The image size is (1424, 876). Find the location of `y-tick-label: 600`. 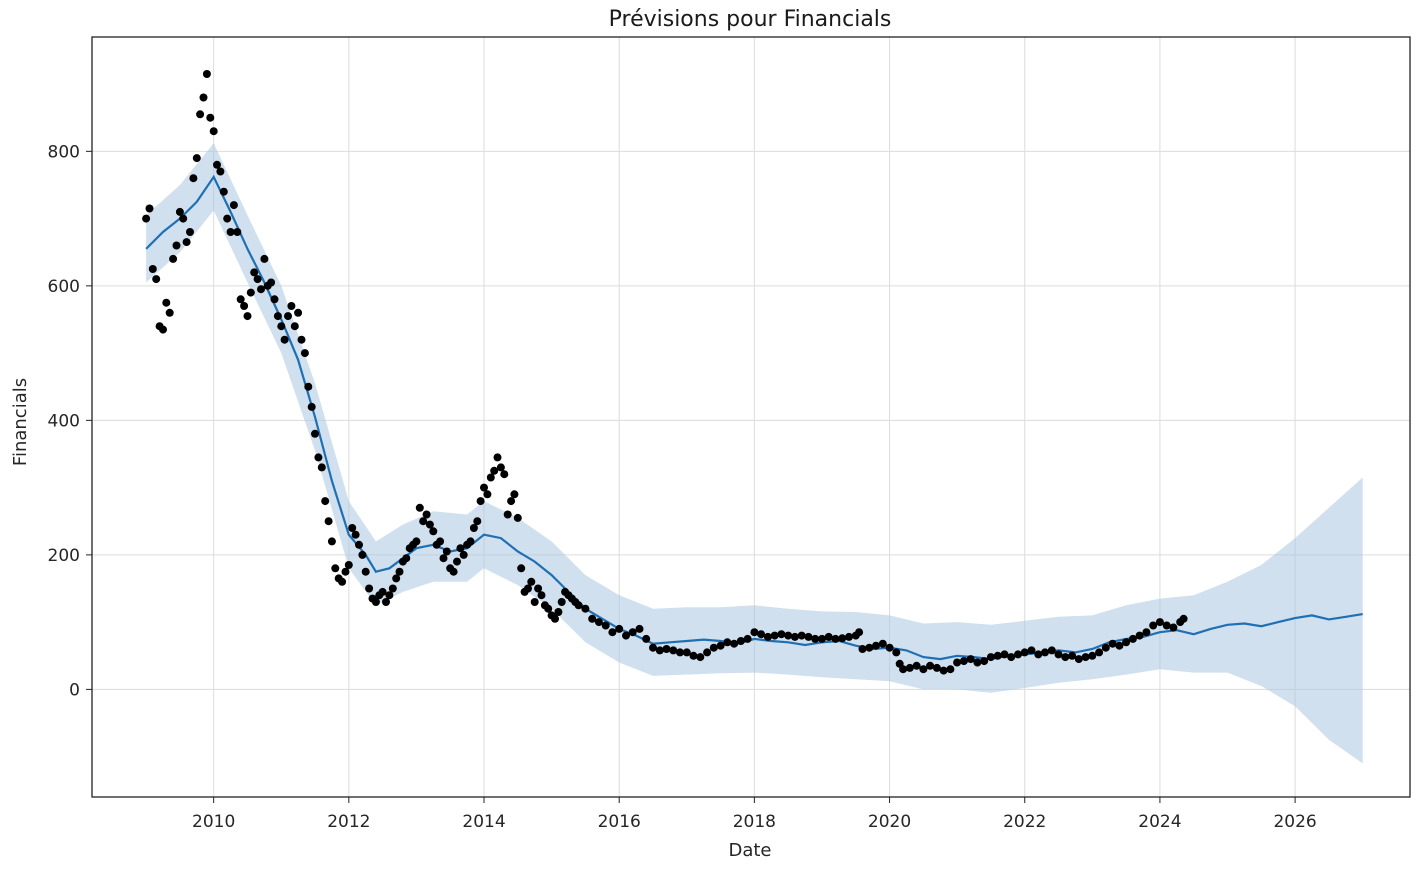

y-tick-label: 600 is located at coordinates (64, 287).